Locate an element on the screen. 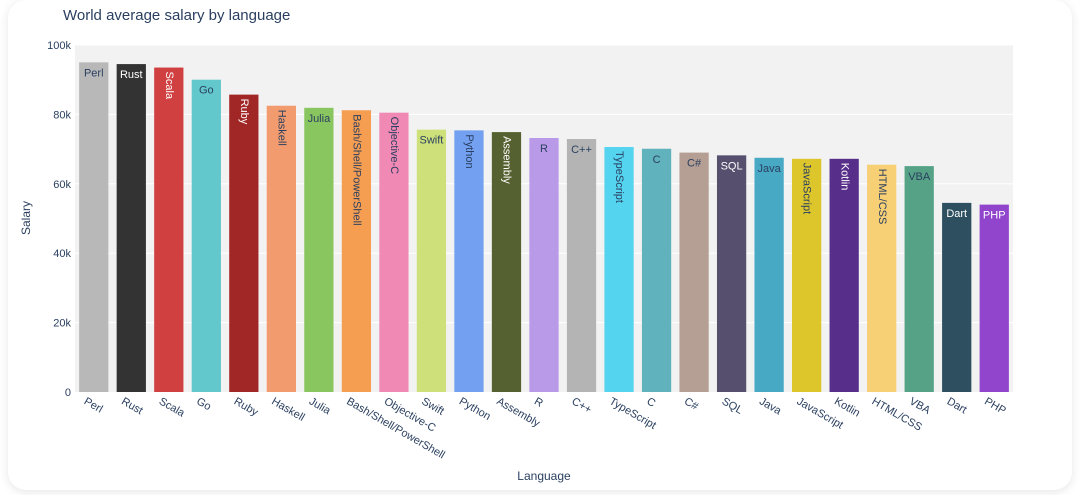 The width and height of the screenshot is (1080, 495). bar-label: TypeScript is located at coordinates (619, 177).